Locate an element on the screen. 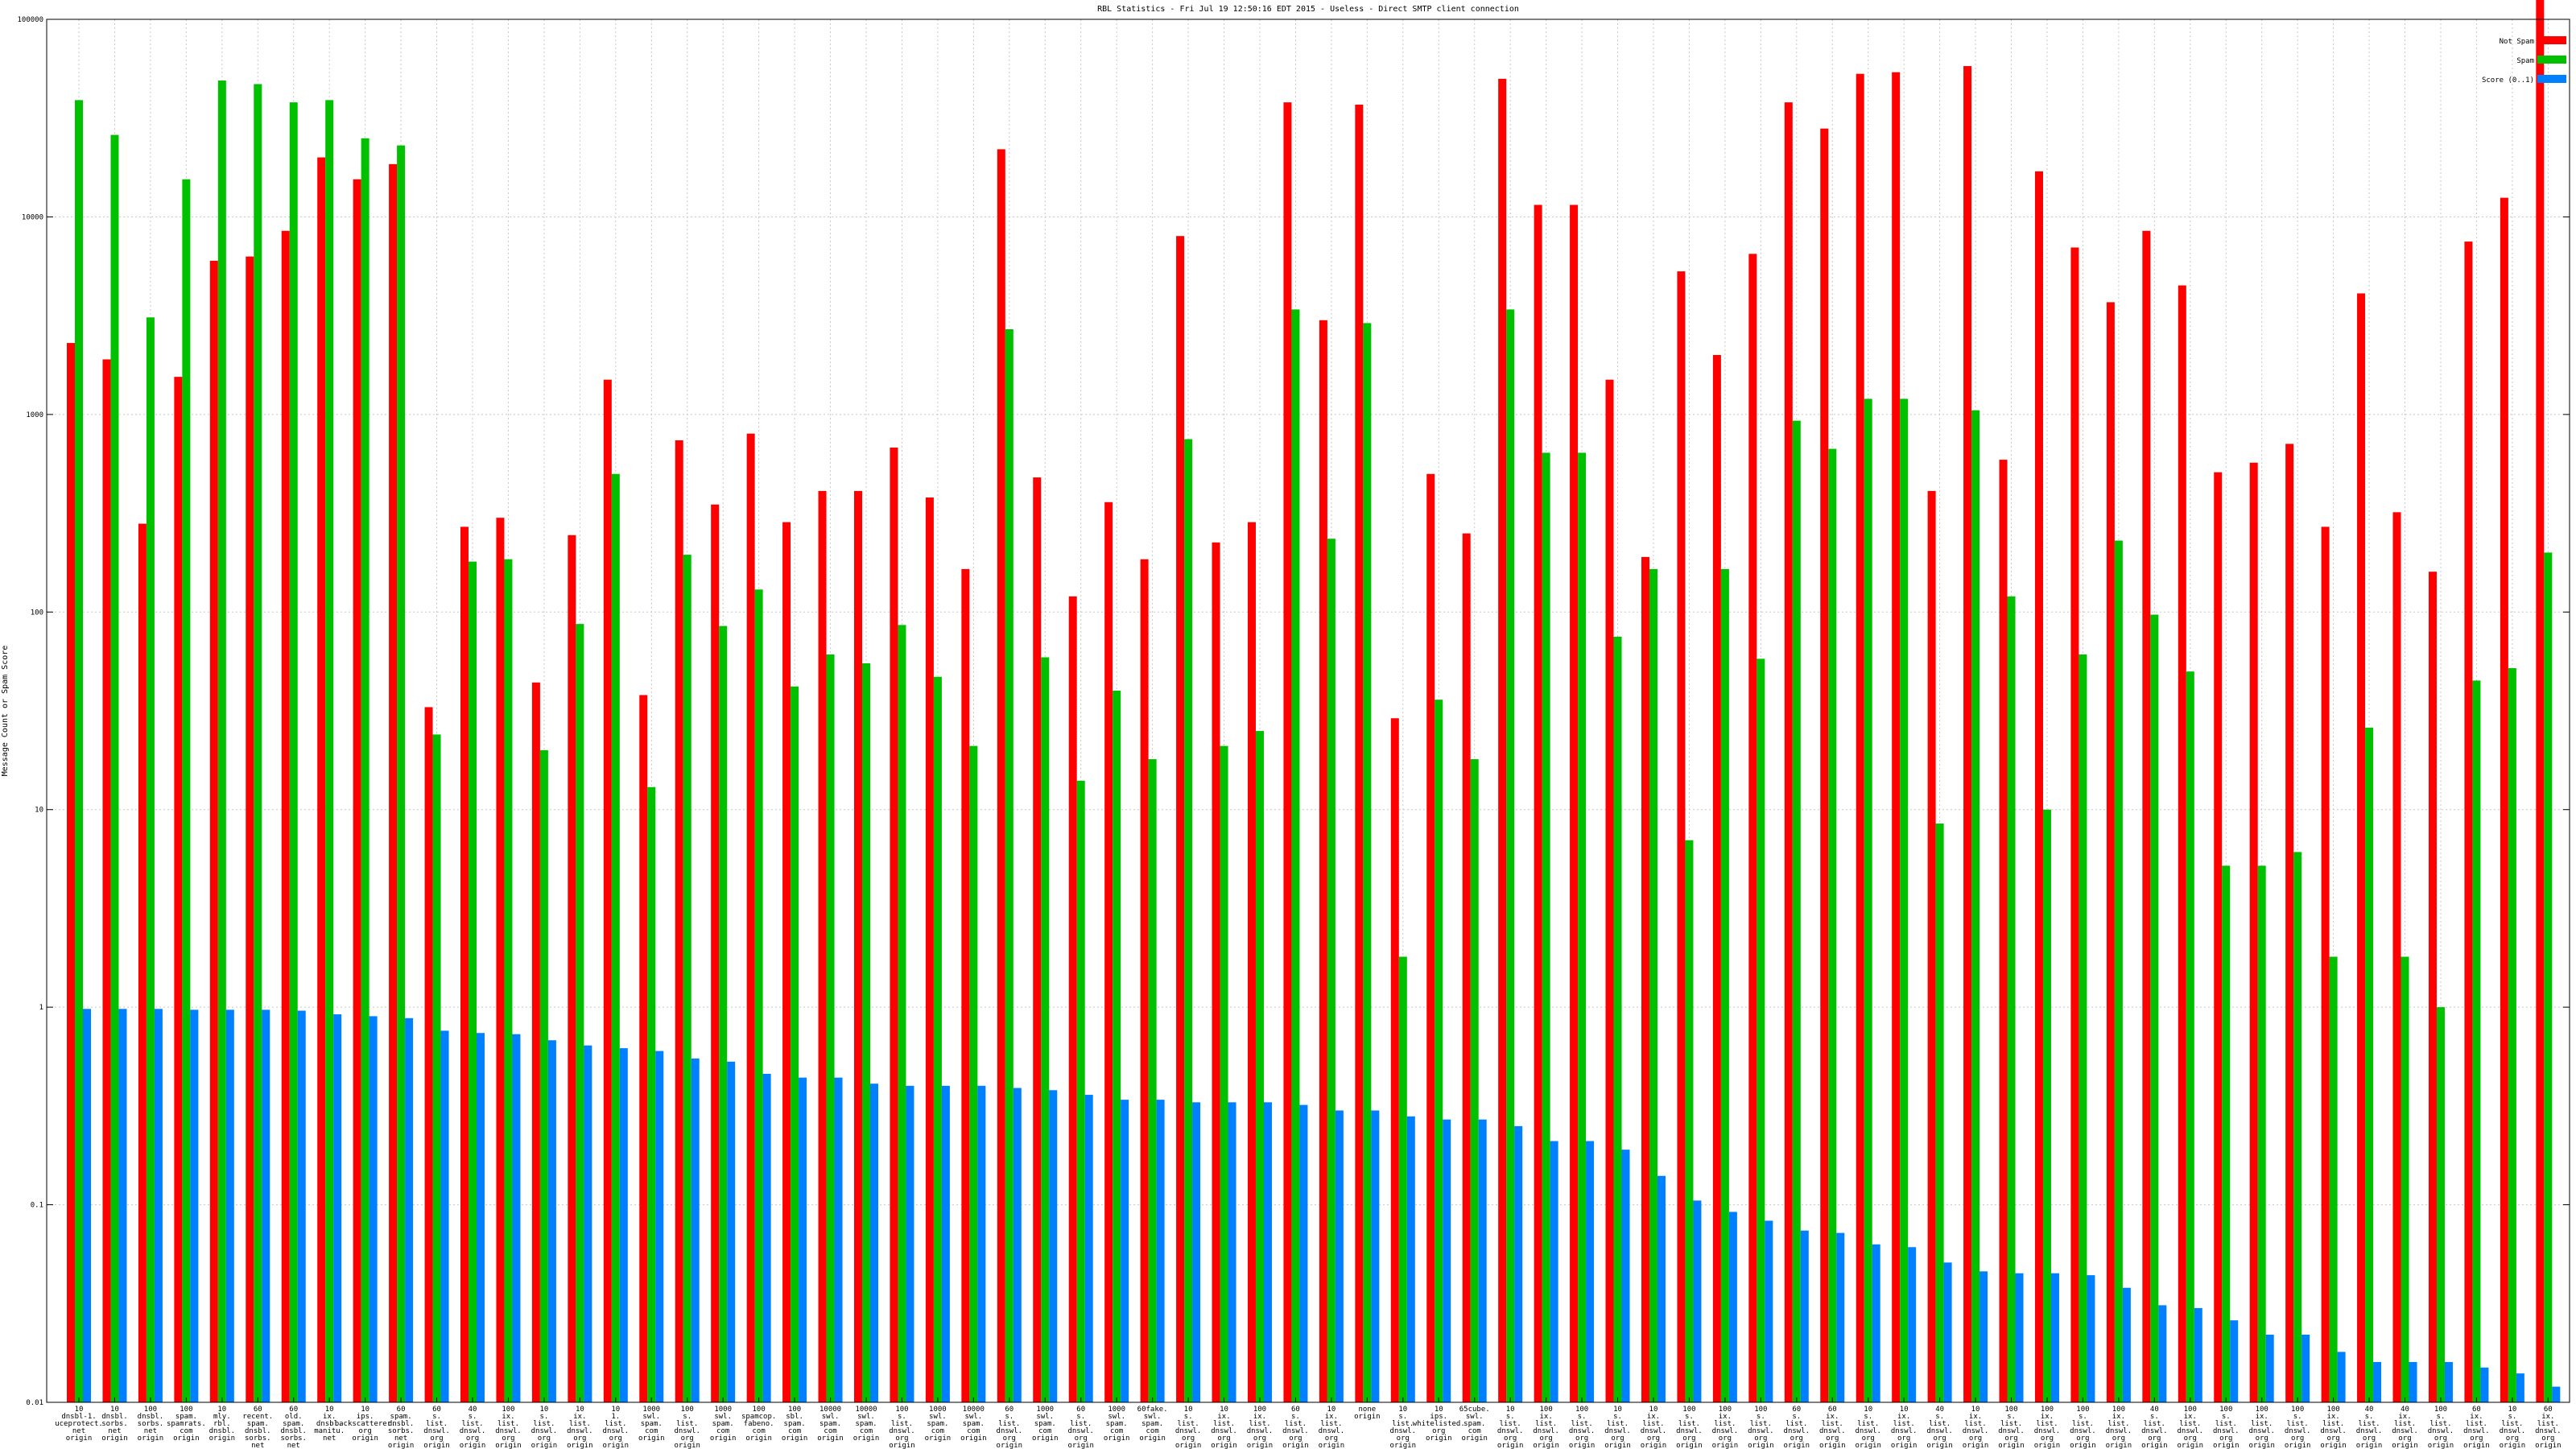 Image resolution: width=2576 pixels, height=1449 pixels. x-category-label: dnsbl. is located at coordinates (329, 1424).